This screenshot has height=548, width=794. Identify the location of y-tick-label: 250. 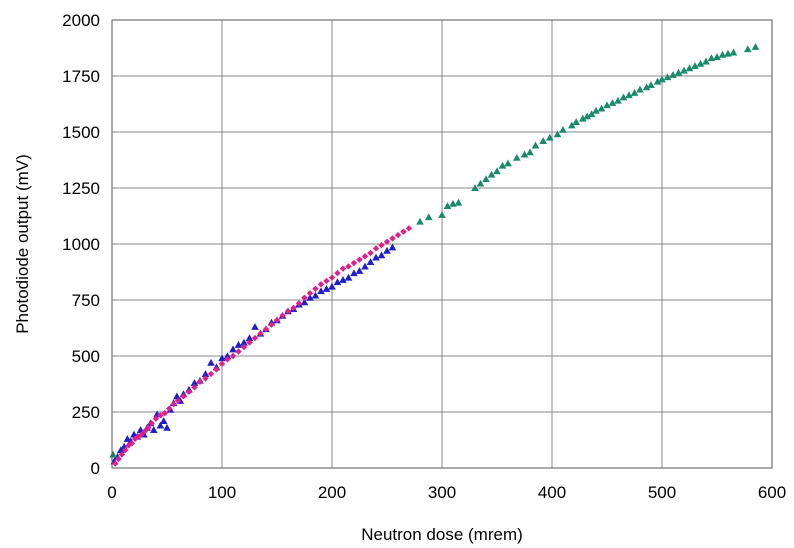
(86, 412).